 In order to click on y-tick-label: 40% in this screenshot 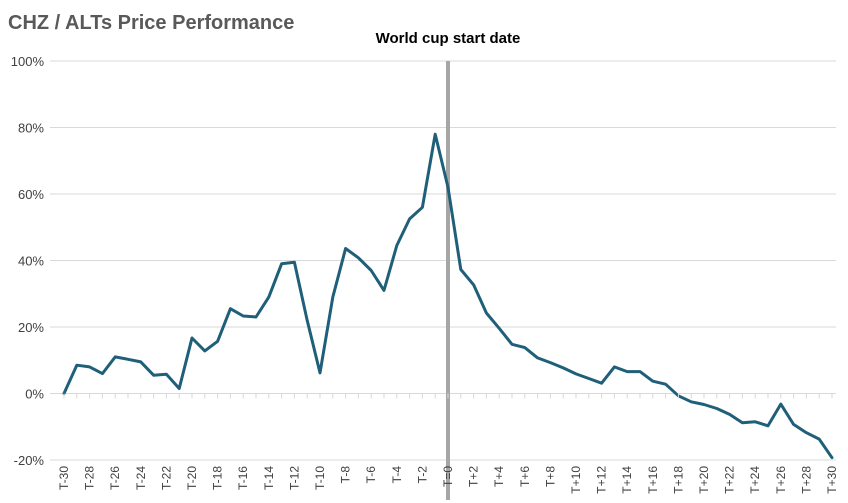, I will do `click(31, 261)`.